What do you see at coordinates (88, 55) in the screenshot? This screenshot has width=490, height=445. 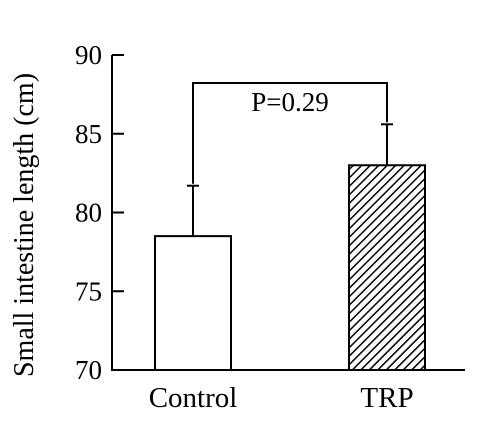 I see `y-tick-label: 90` at bounding box center [88, 55].